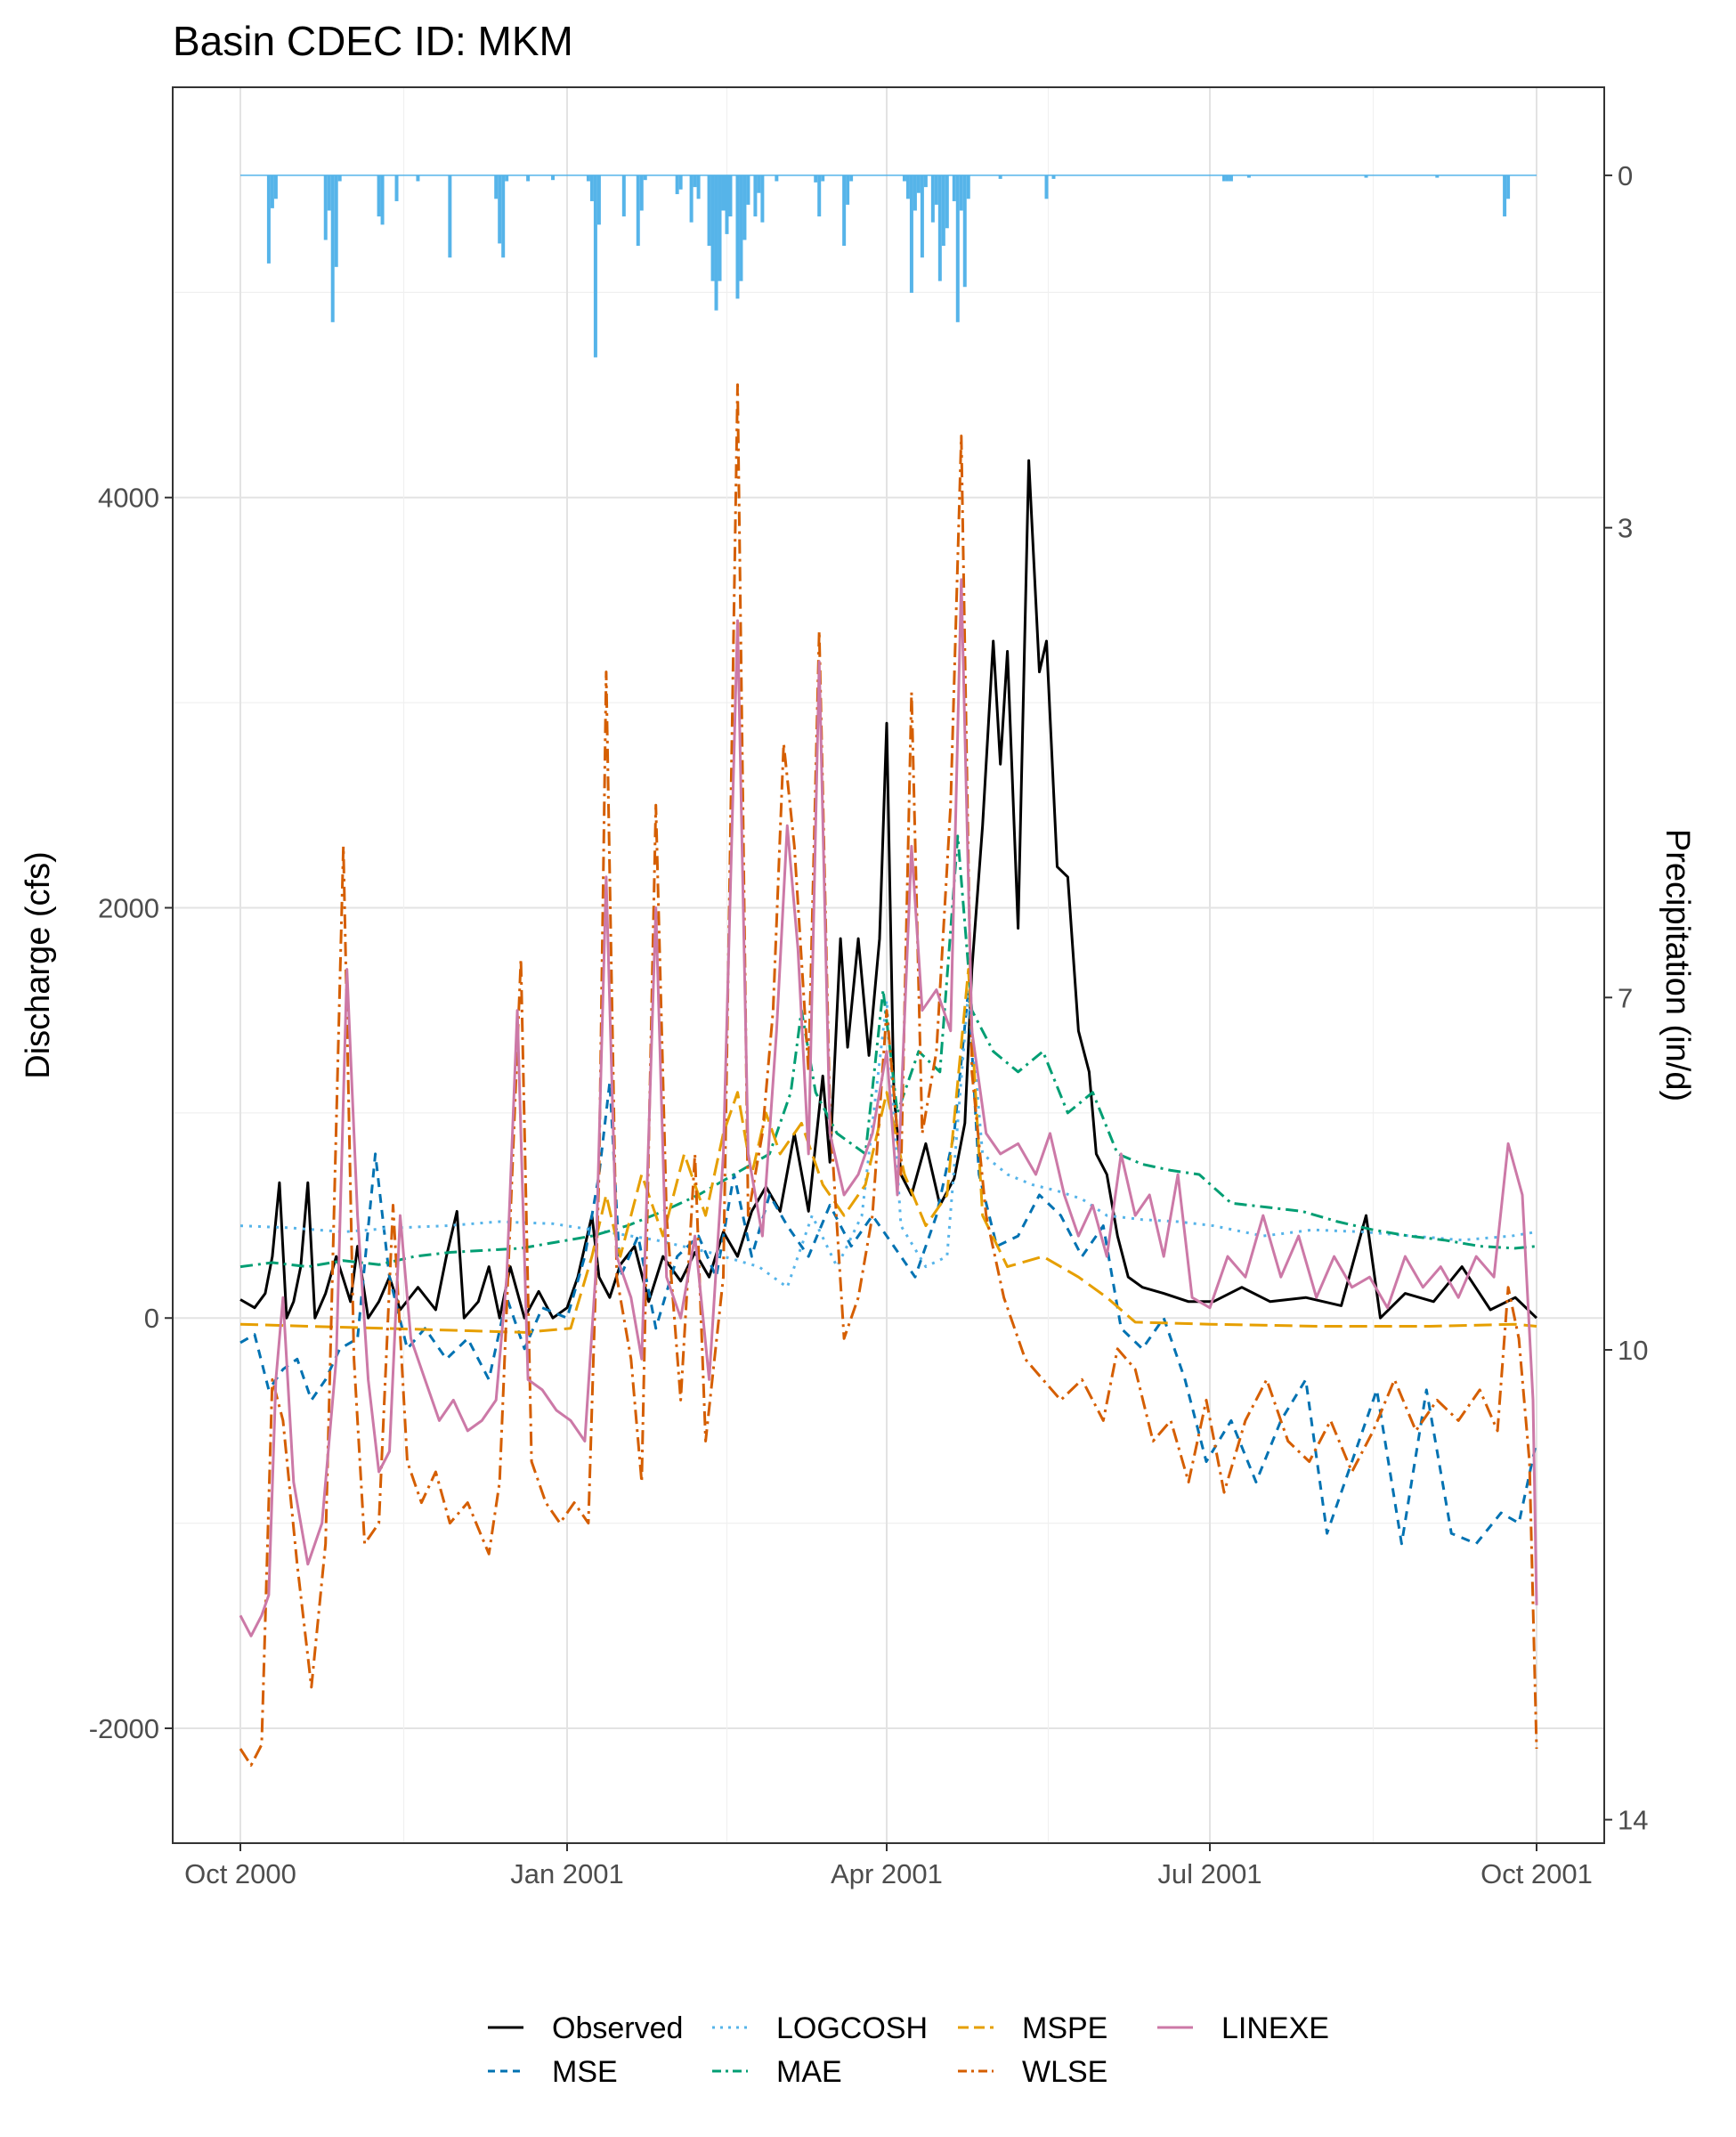 The width and height of the screenshot is (1736, 2137). I want to click on y2-tick-label: 10, so click(1633, 1350).